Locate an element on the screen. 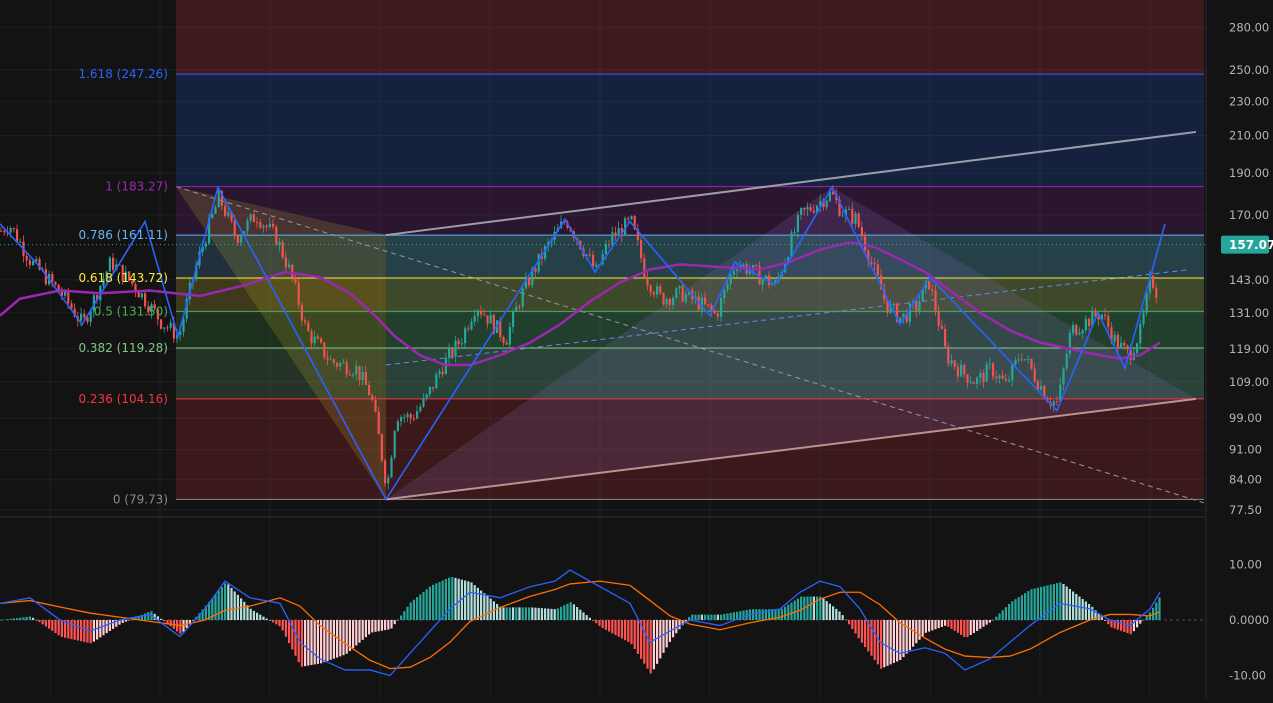 The image size is (1273, 703). fib-level-label: 1 (183.27) is located at coordinates (136, 187).